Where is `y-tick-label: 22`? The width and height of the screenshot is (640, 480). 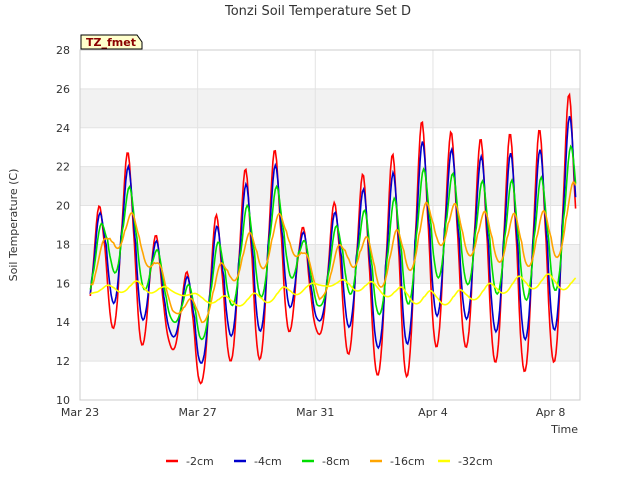 y-tick-label: 22 is located at coordinates (63, 167).